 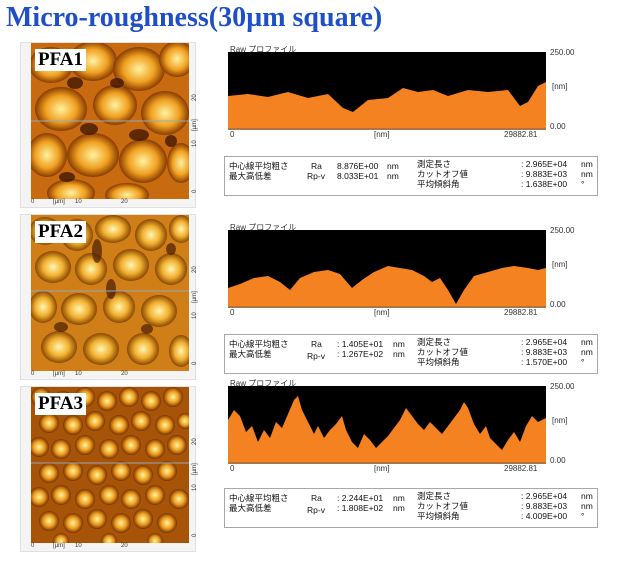 I want to click on stat-value: 8.876E+00, so click(x=358, y=166).